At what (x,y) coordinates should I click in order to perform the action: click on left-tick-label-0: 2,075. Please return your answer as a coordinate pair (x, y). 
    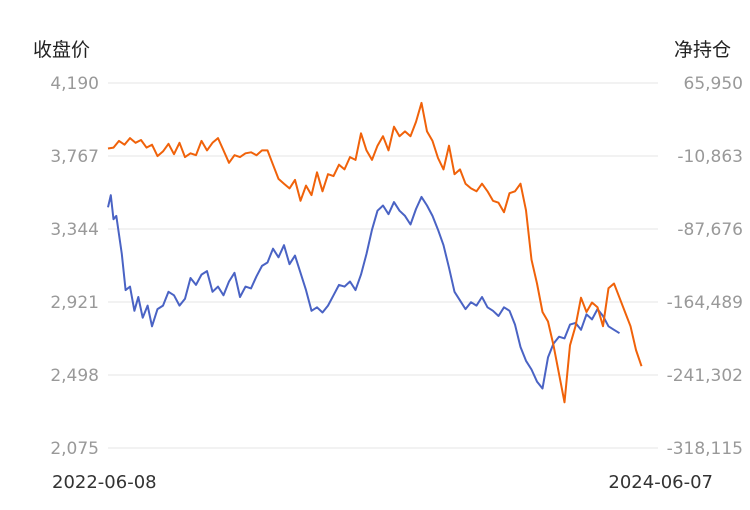
    Looking at the image, I should click on (74, 449).